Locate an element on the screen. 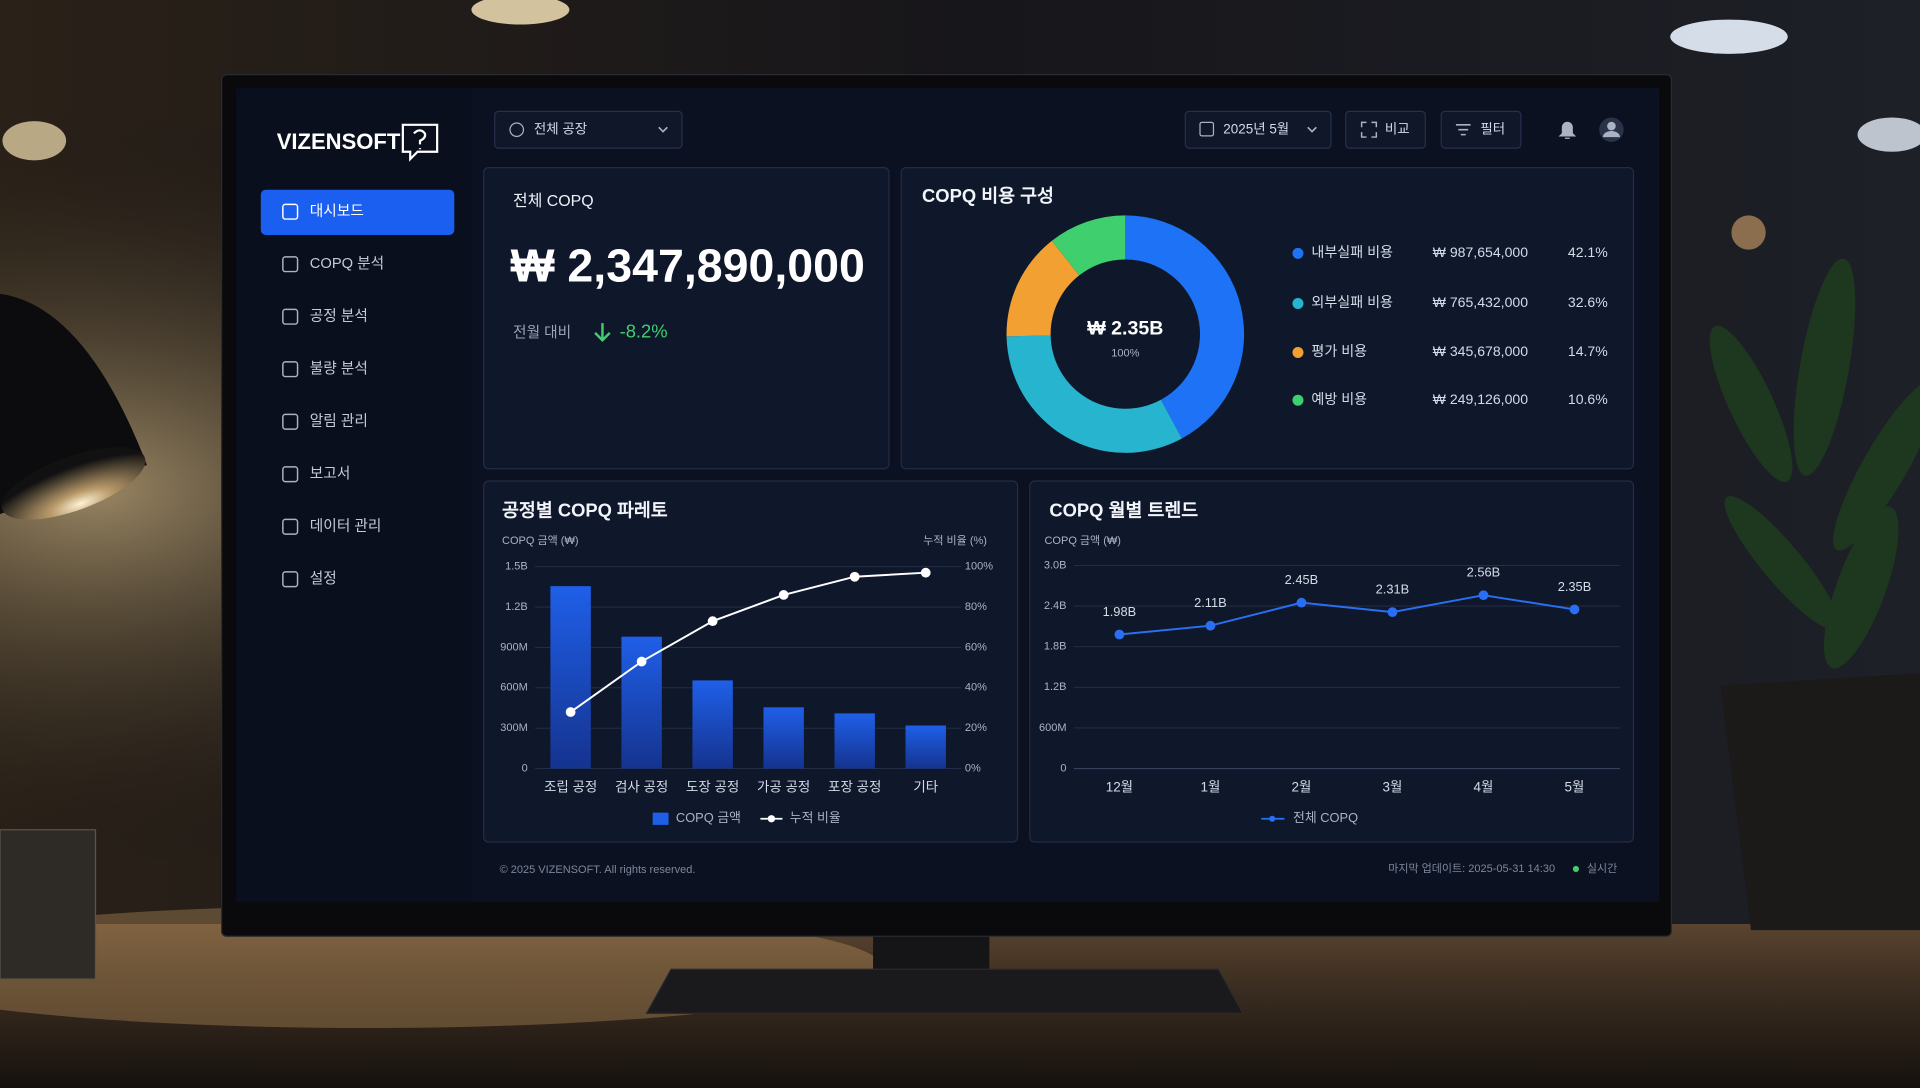 The width and height of the screenshot is (1920, 1088). menu-item: 보고서 is located at coordinates (330, 473).